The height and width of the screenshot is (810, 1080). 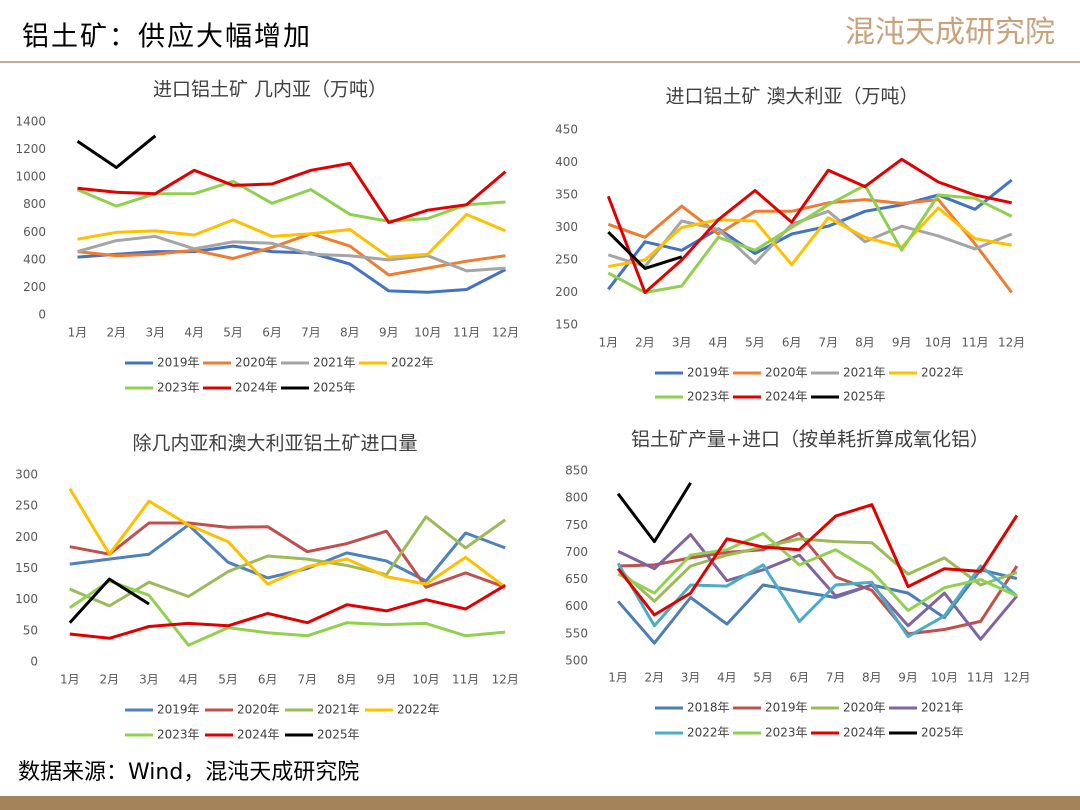 What do you see at coordinates (117, 333) in the screenshot?
I see `x-tick-label: 2月` at bounding box center [117, 333].